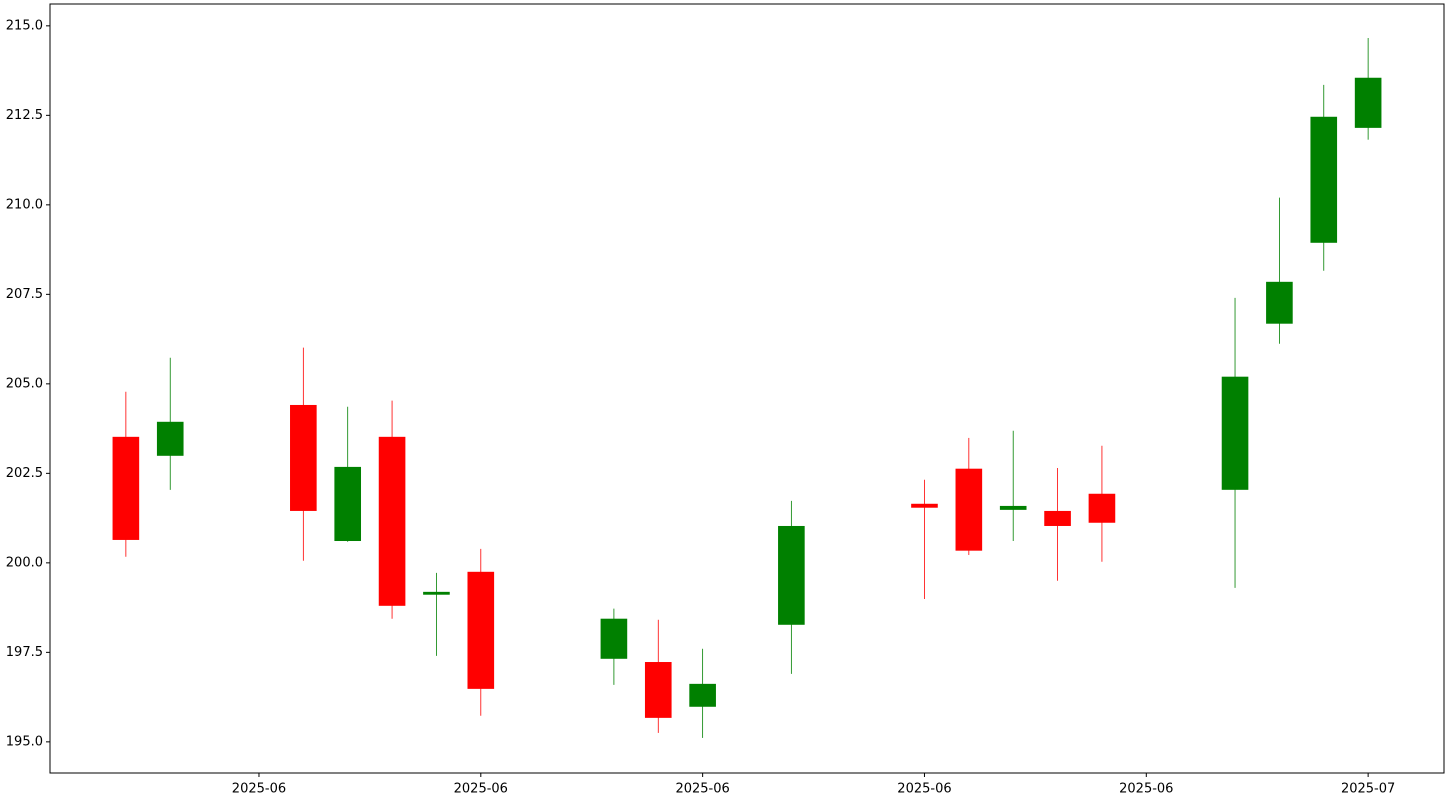 This screenshot has width=1447, height=797. I want to click on y-tick-label: 205.0, so click(24, 383).